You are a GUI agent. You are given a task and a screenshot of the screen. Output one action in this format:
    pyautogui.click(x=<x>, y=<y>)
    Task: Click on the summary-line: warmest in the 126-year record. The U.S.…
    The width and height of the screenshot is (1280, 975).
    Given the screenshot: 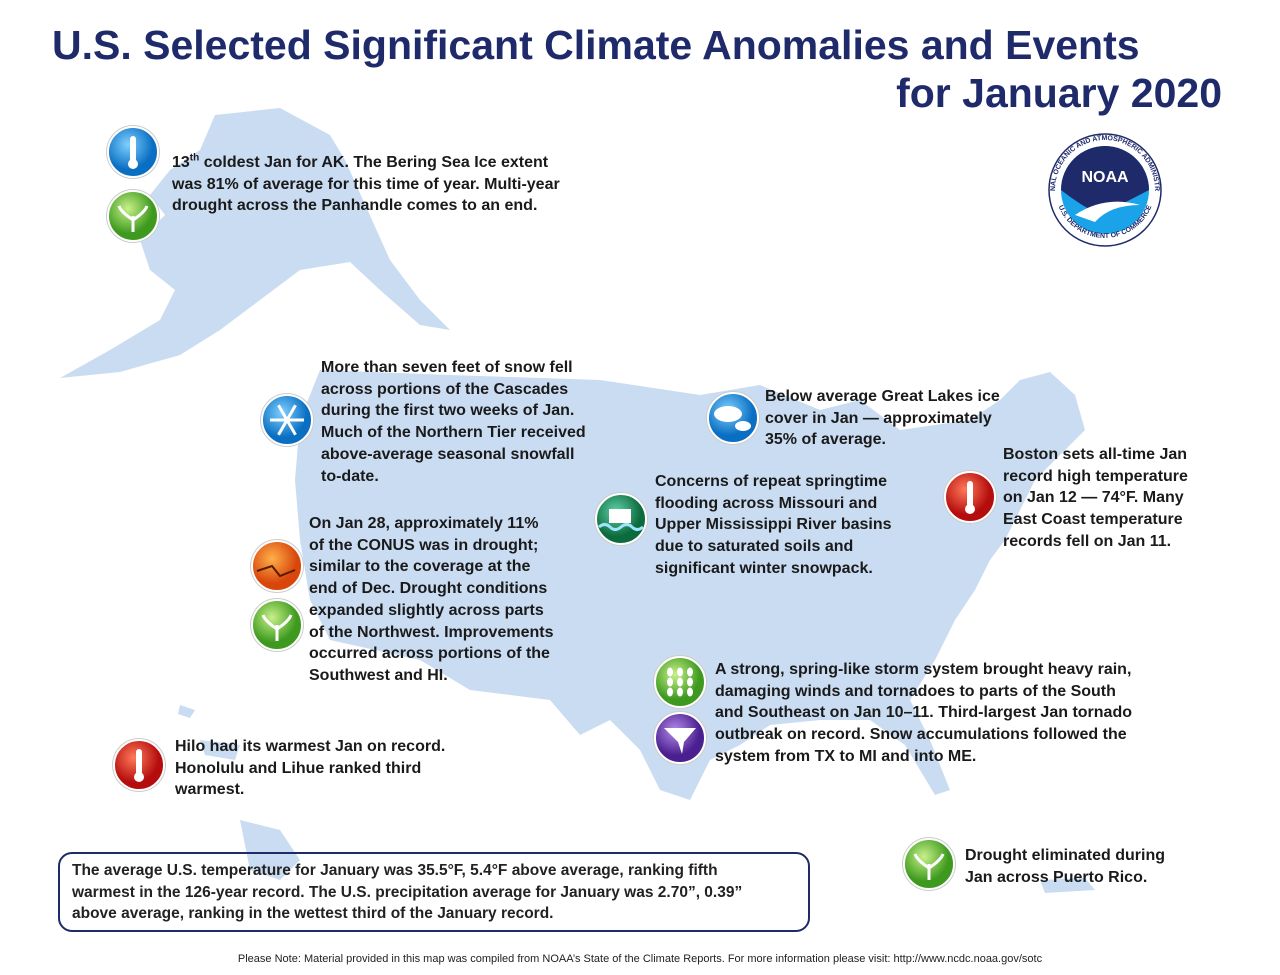 What is the action you would take?
    pyautogui.click(x=407, y=892)
    